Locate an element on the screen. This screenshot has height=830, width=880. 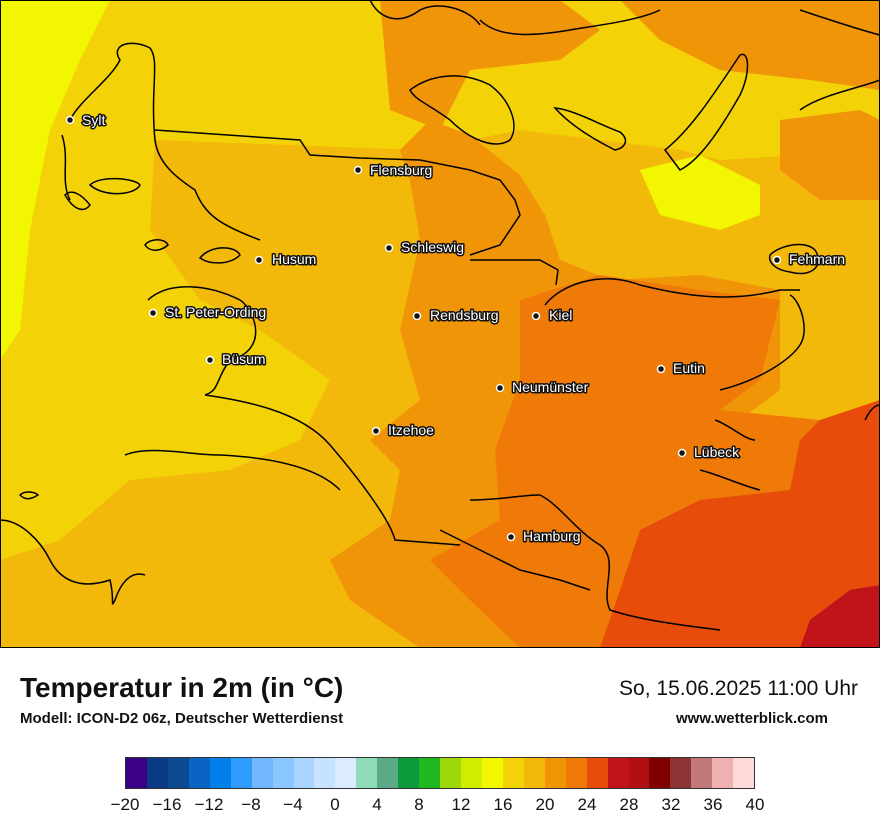
city-eutin: Eutin is located at coordinates (681, 368).